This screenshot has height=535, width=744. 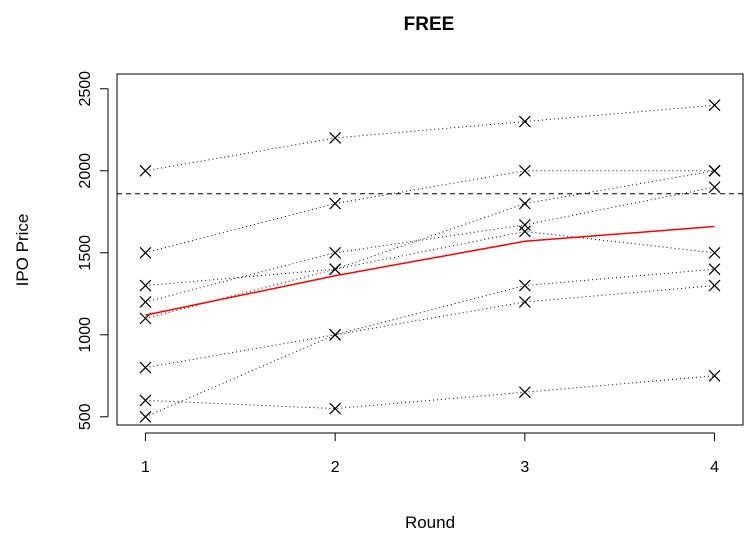 I want to click on y-tick-label: 2000, so click(x=85, y=171).